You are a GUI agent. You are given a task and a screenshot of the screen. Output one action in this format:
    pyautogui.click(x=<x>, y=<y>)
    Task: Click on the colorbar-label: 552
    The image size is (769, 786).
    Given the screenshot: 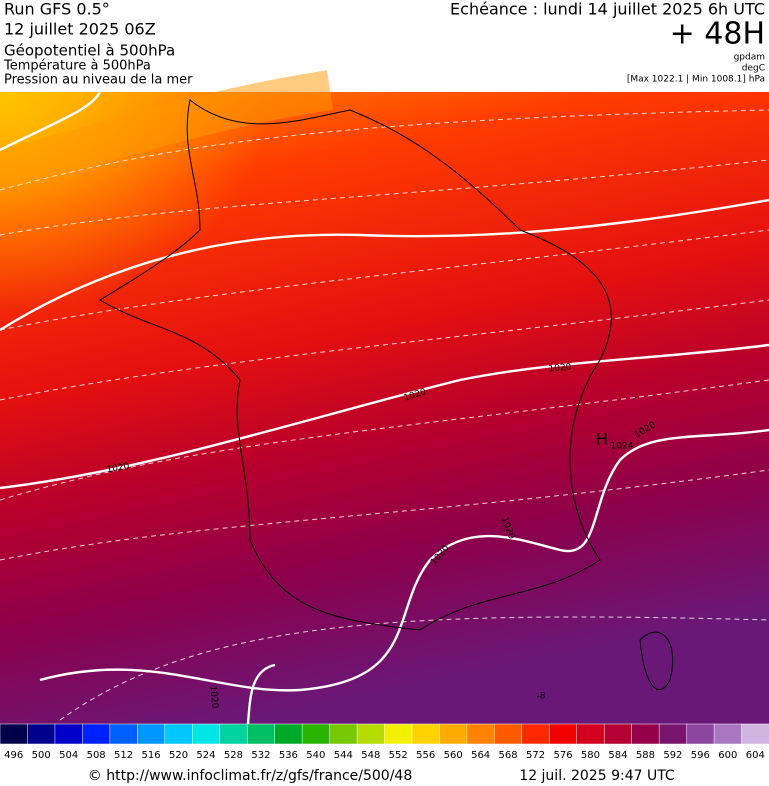 What is the action you would take?
    pyautogui.click(x=398, y=755)
    